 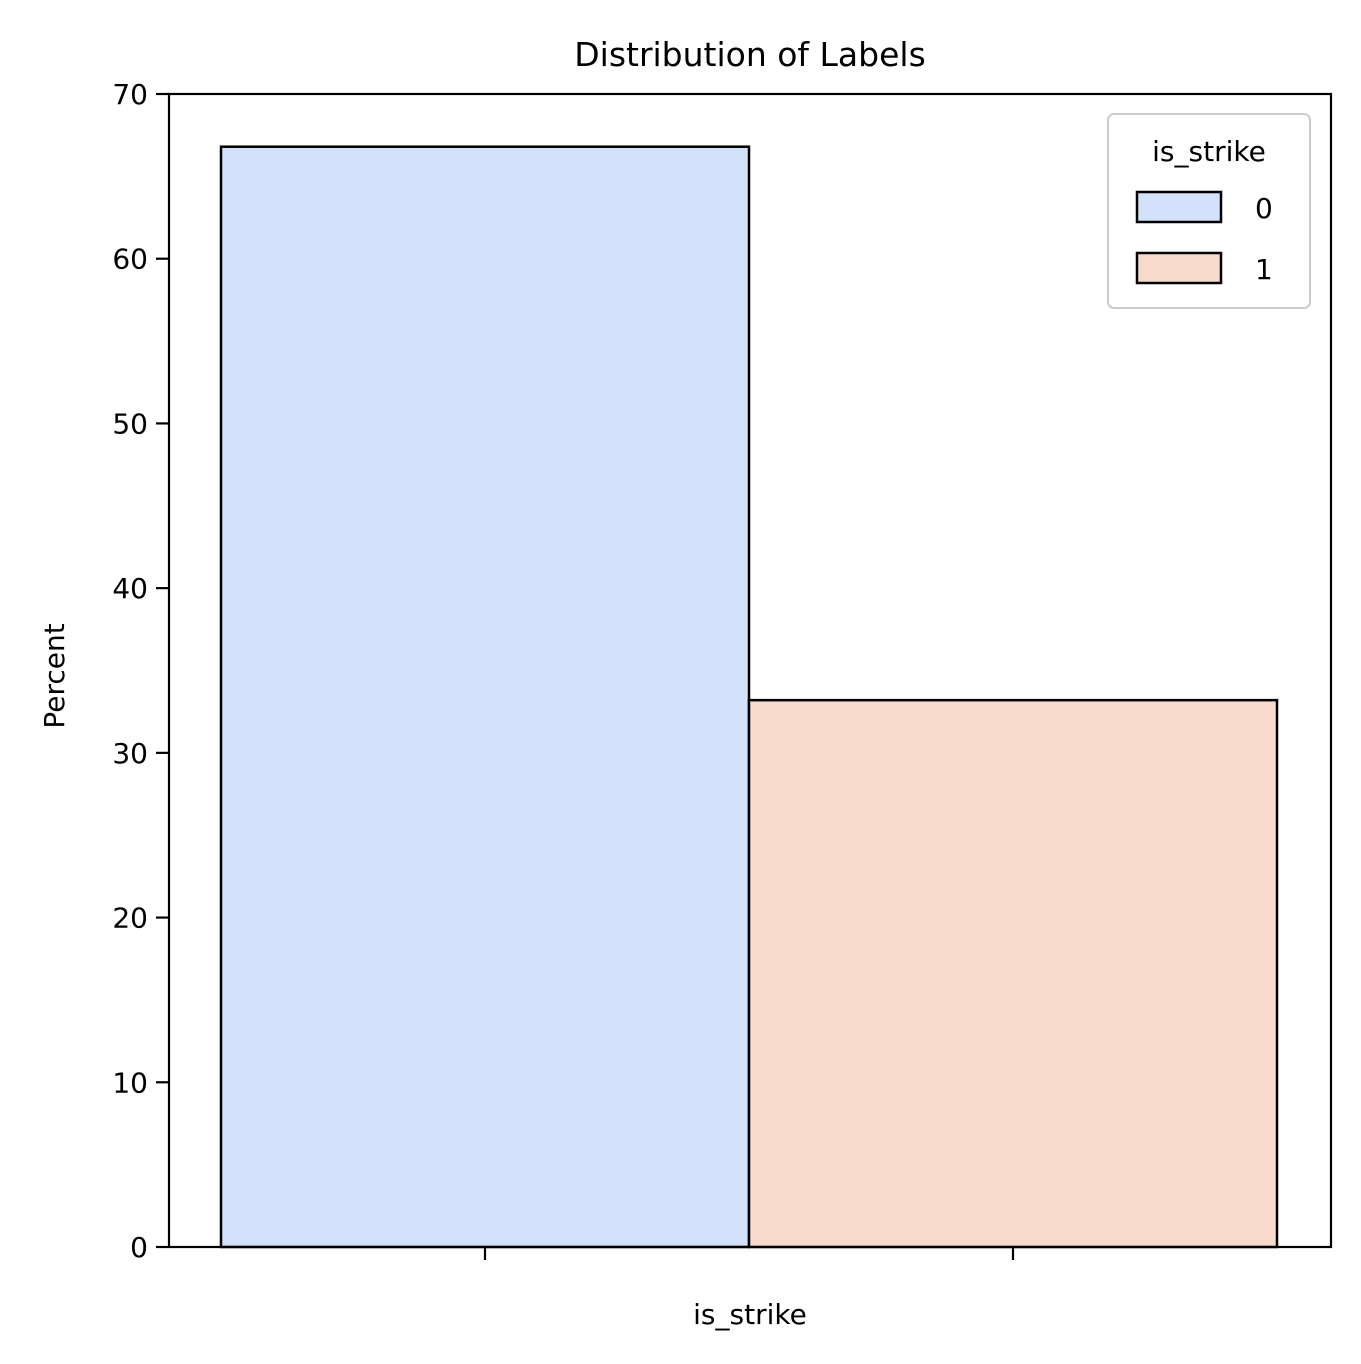 What do you see at coordinates (750, 1314) in the screenshot?
I see `x-axis-label: is_strike` at bounding box center [750, 1314].